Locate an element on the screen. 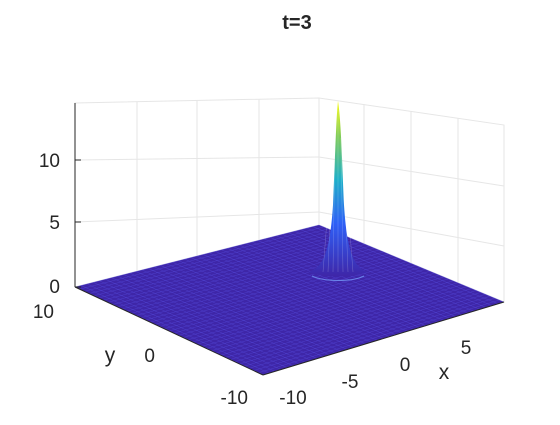 The width and height of the screenshot is (560, 425). z-axis-ticks: 0 5 10 is located at coordinates (60, 224).